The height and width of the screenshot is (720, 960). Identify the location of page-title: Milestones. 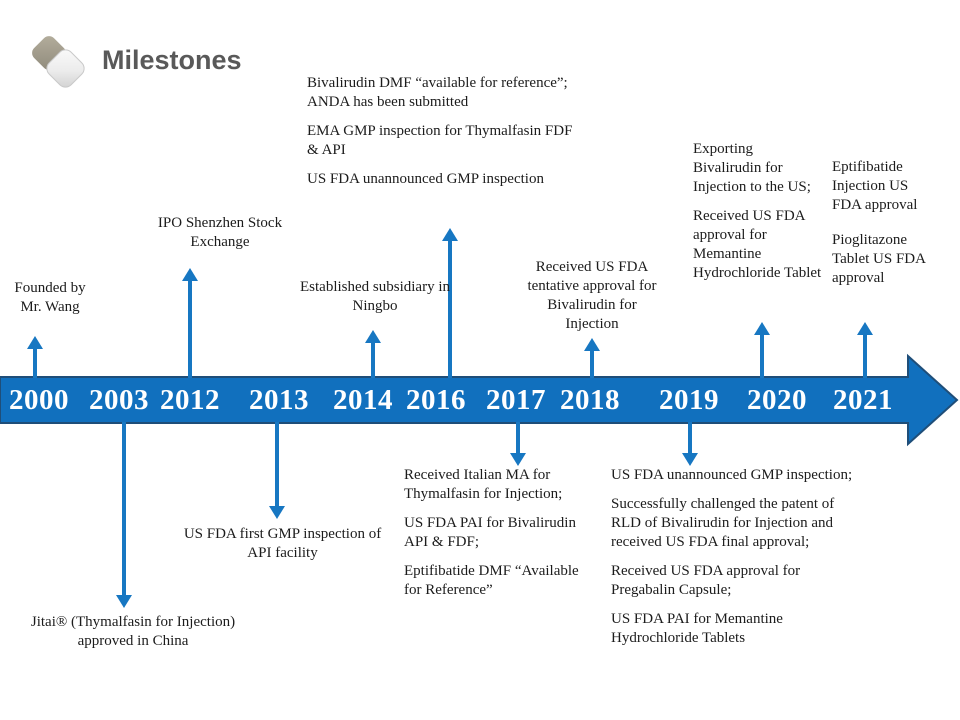
(172, 60).